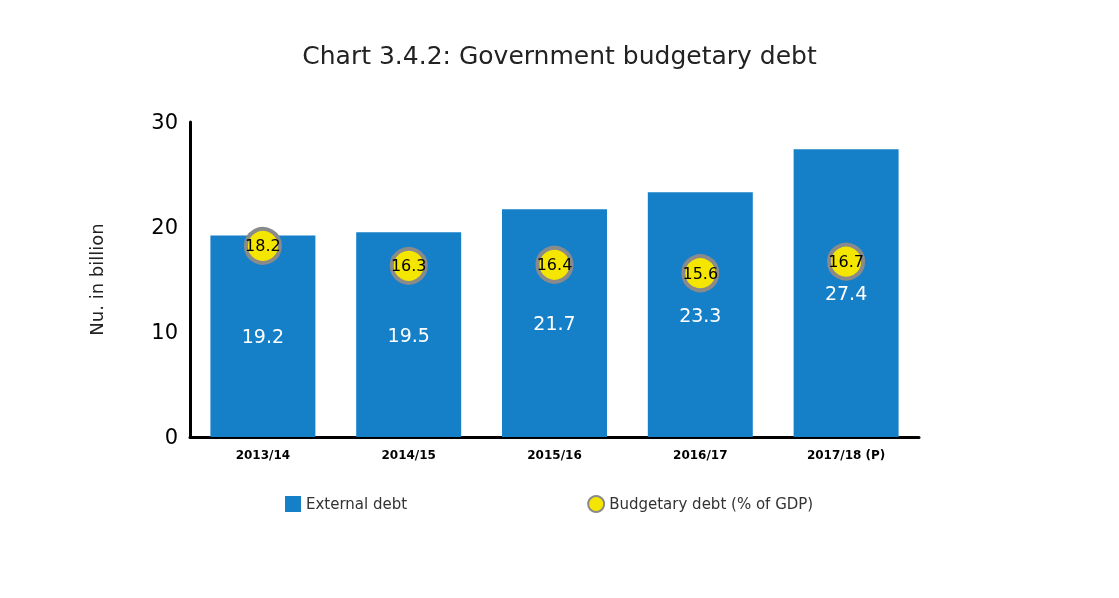 The image size is (1119, 598). What do you see at coordinates (164, 332) in the screenshot?
I see `y-tick-label: 10` at bounding box center [164, 332].